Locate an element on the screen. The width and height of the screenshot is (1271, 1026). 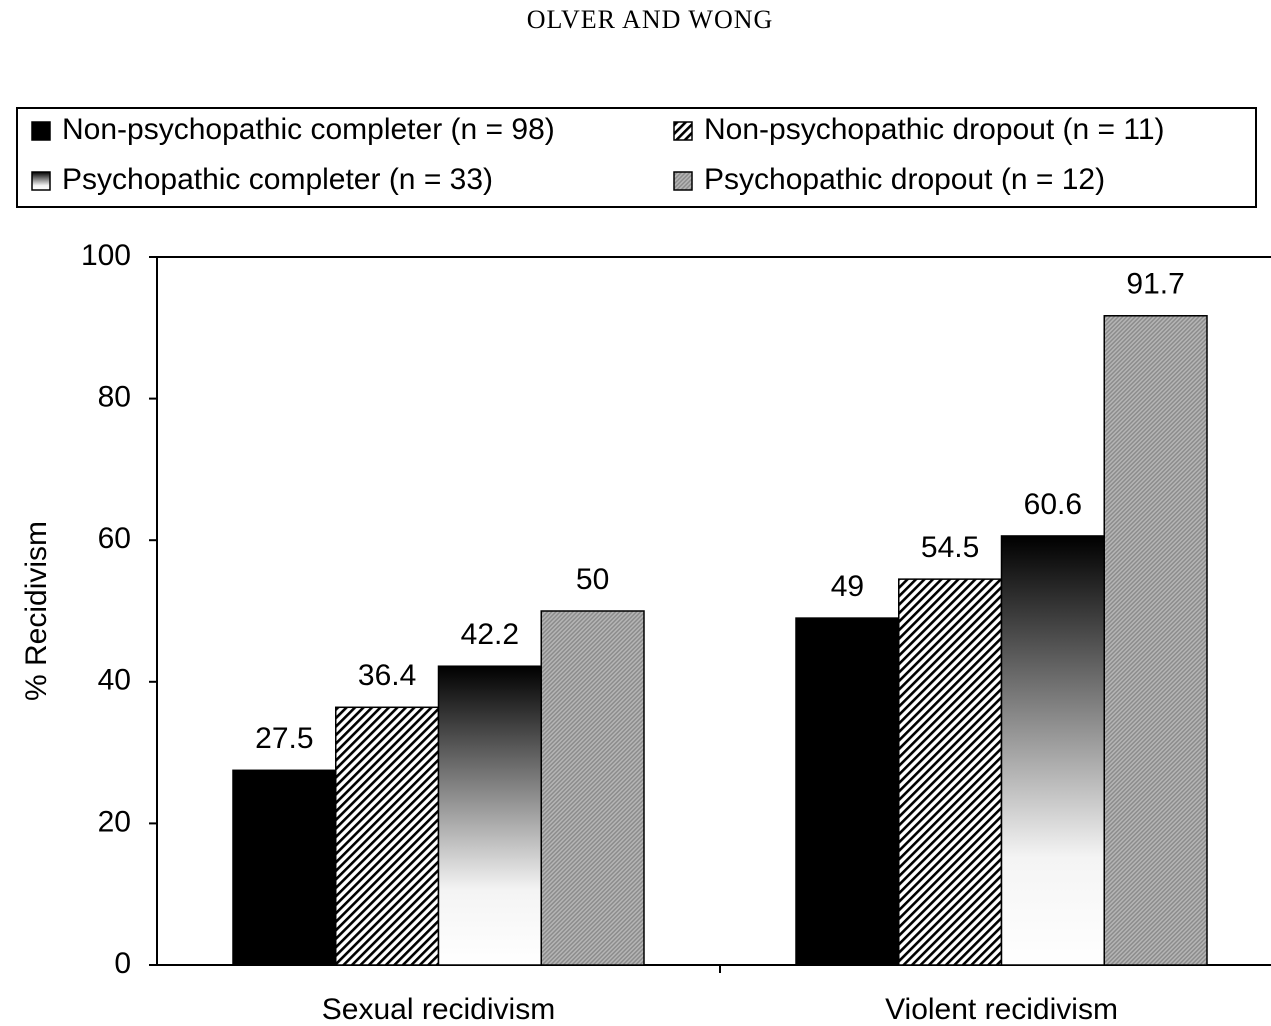
value-label: 49 is located at coordinates (847, 586).